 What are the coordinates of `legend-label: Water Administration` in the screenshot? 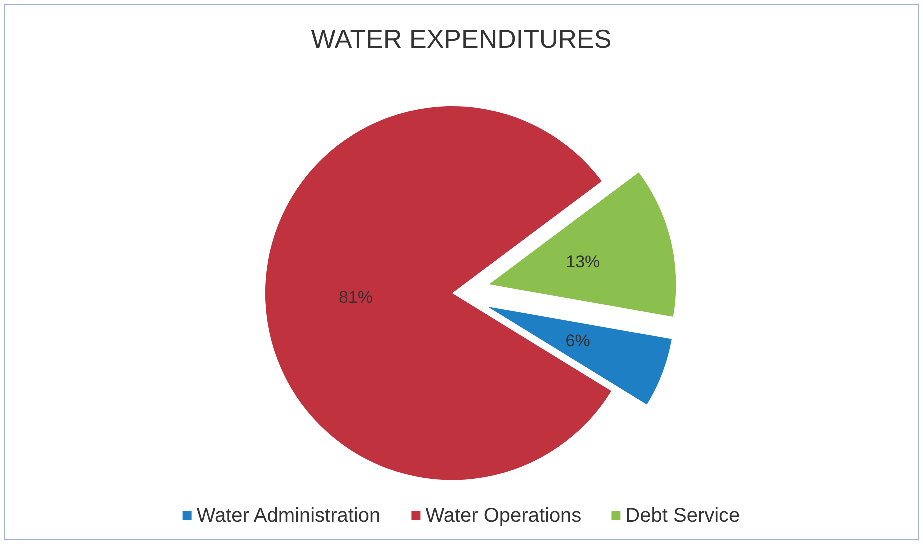 It's located at (288, 516).